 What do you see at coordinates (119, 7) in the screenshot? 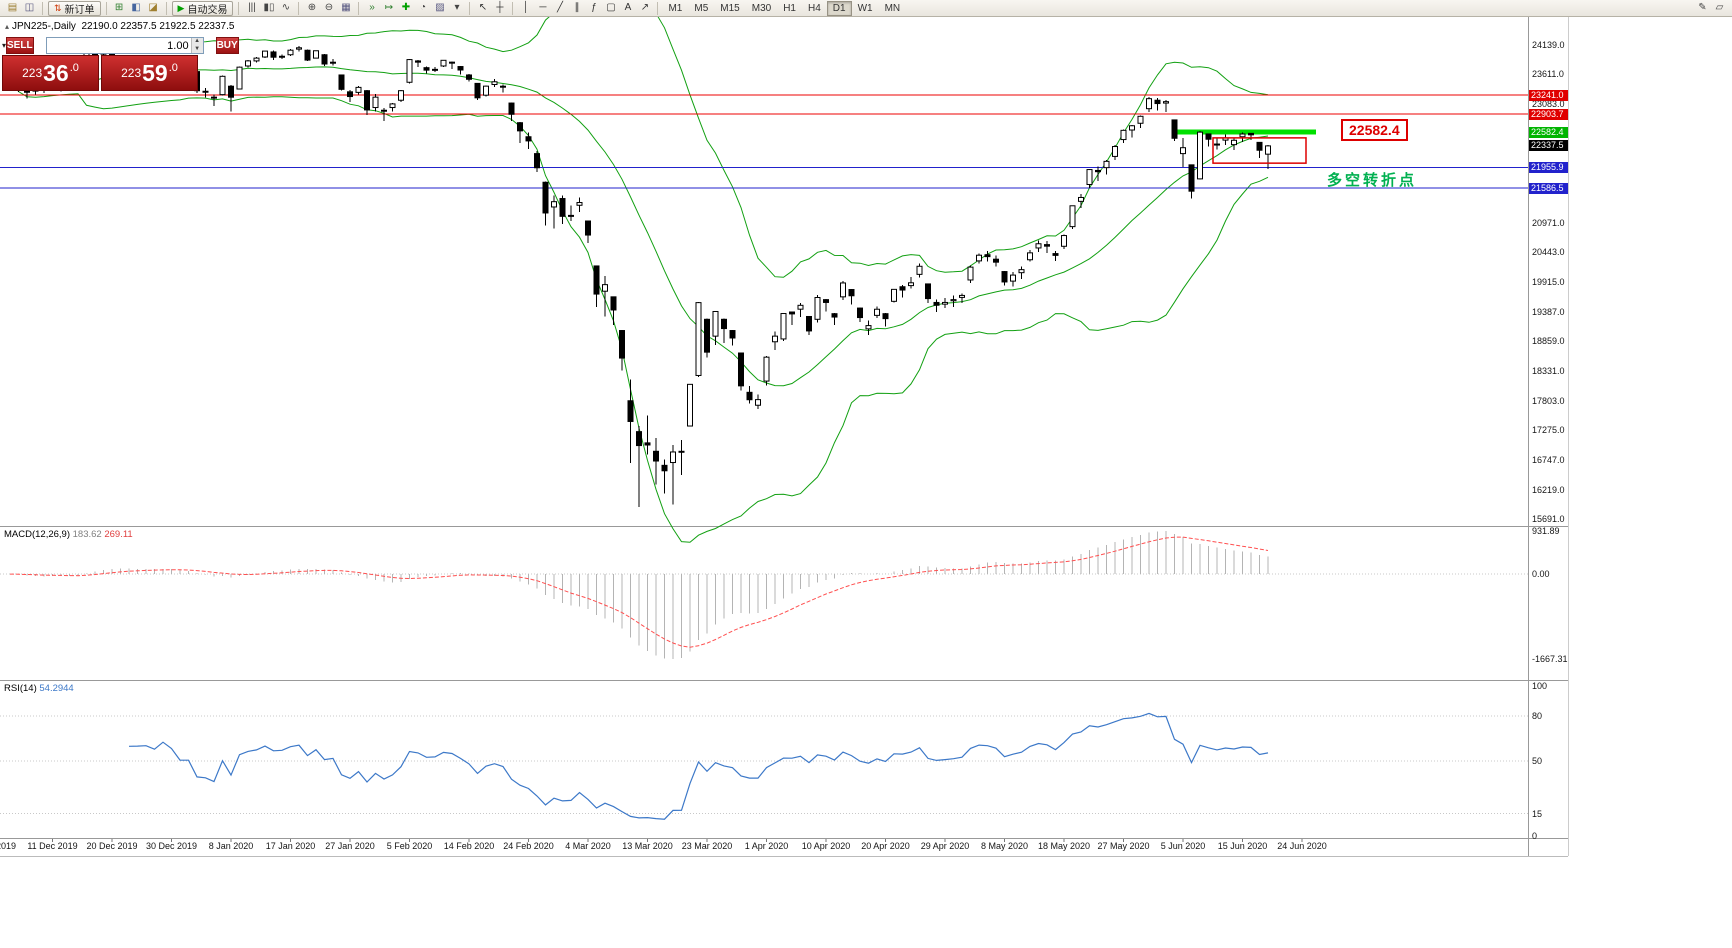
I see `market-watch-icon: ⊞` at bounding box center [119, 7].